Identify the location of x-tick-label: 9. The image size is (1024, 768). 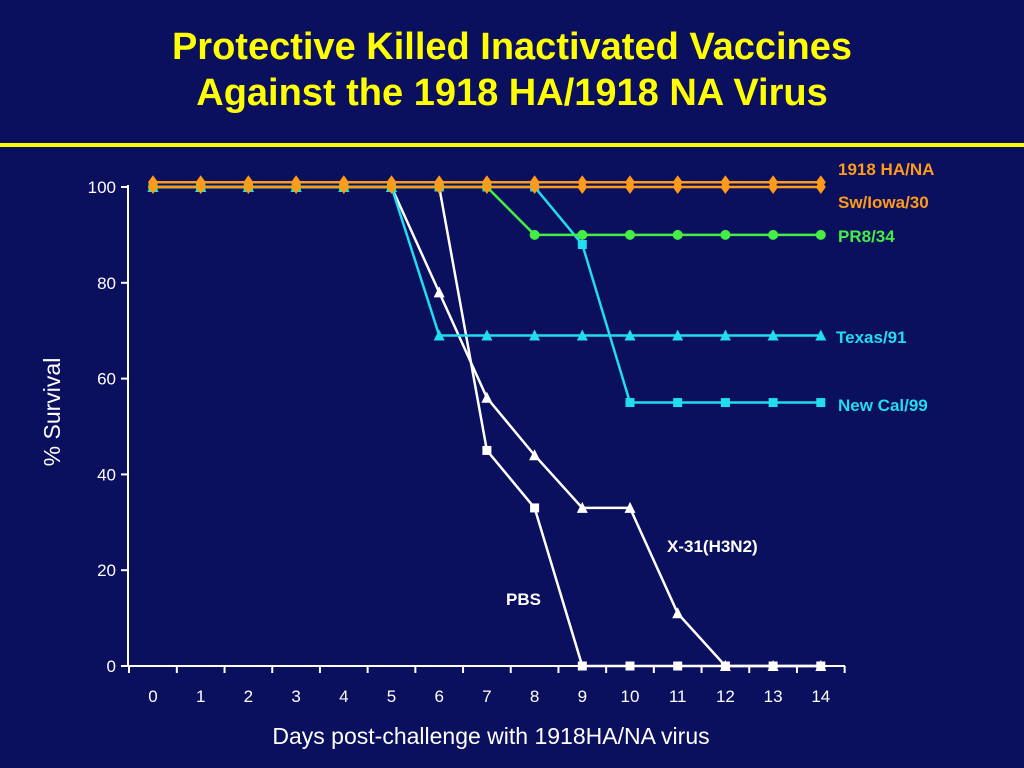
(582, 696).